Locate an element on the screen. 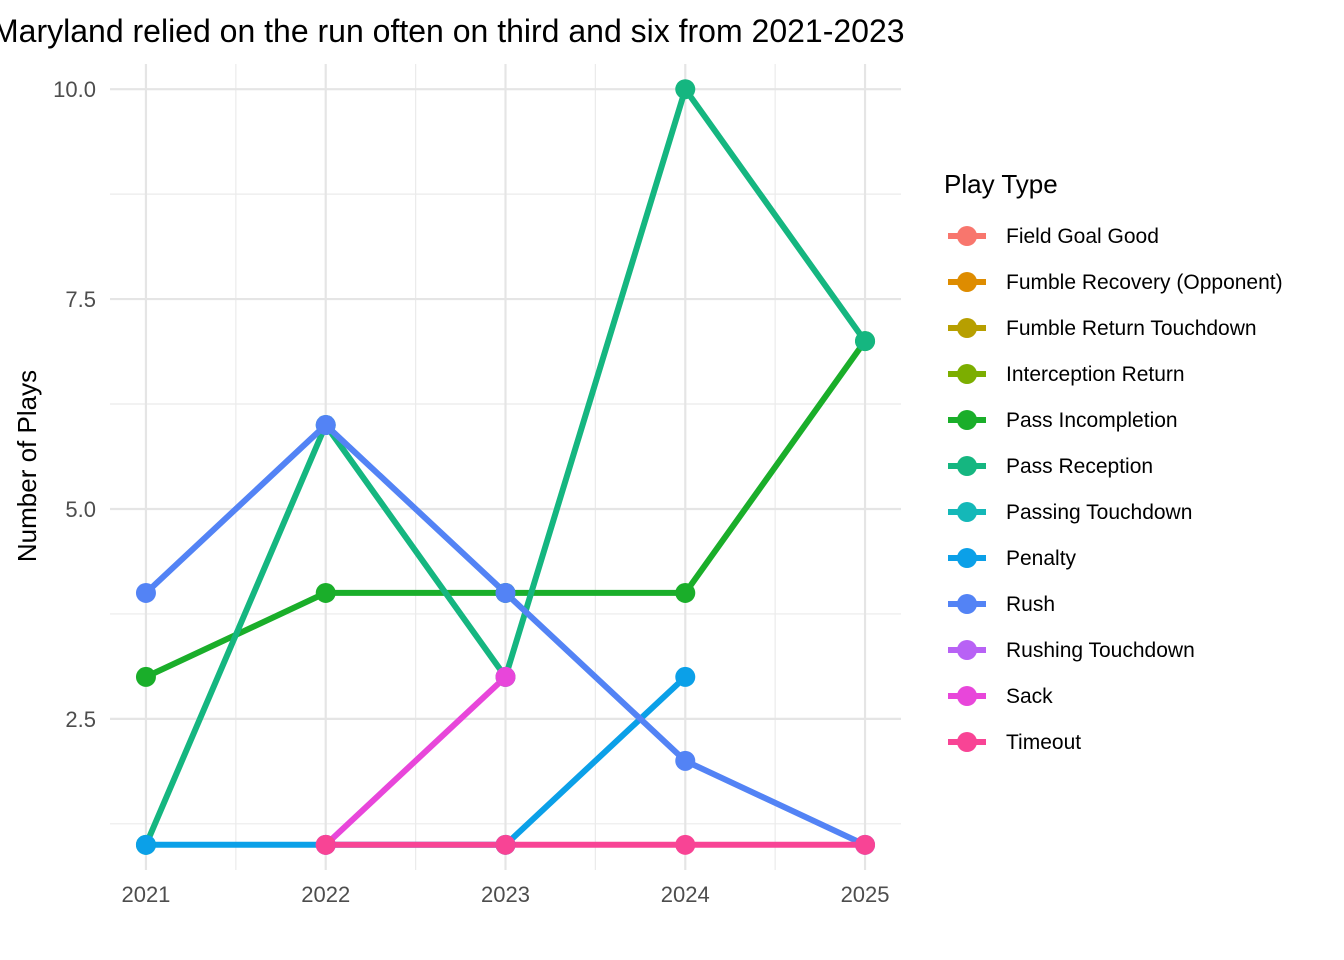  legend-label-passing-touchdown: Passing Touchdown is located at coordinates (1099, 512).